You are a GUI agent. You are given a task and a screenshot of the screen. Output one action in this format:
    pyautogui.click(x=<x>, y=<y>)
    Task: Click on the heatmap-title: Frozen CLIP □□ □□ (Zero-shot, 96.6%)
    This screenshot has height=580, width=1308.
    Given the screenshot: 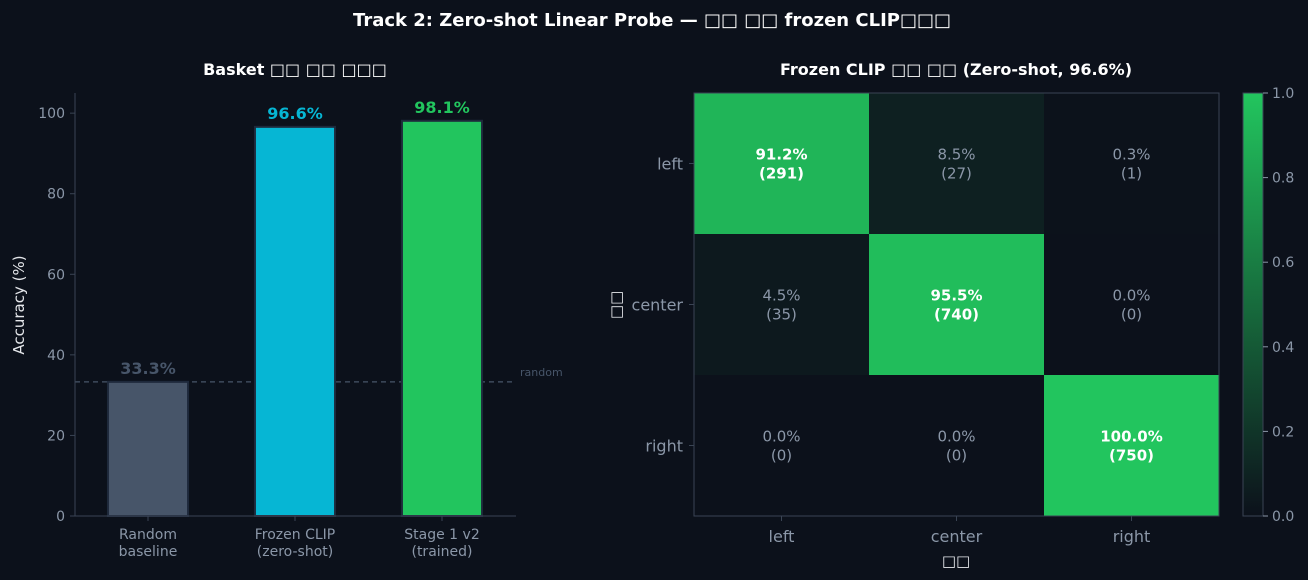 What is the action you would take?
    pyautogui.click(x=956, y=69)
    